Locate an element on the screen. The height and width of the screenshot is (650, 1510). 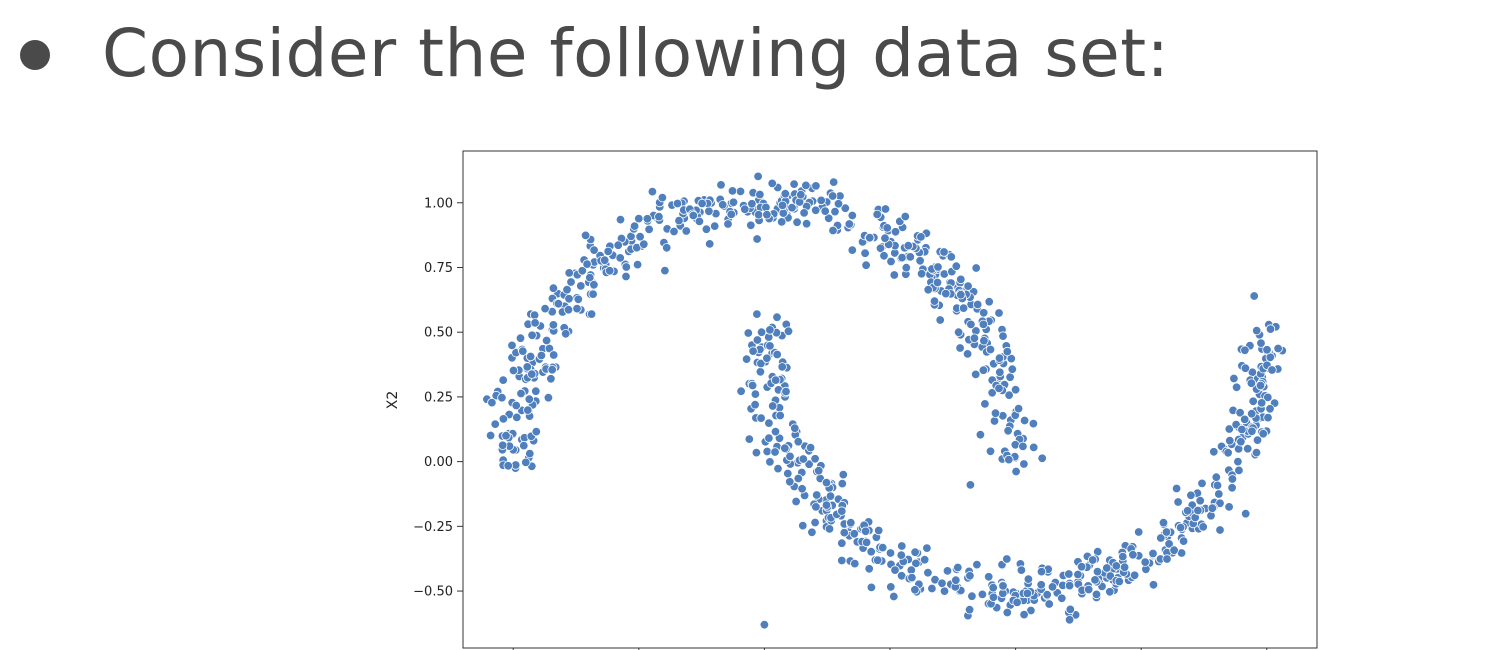
y-tick-label: 0.25 is located at coordinates (438, 397).